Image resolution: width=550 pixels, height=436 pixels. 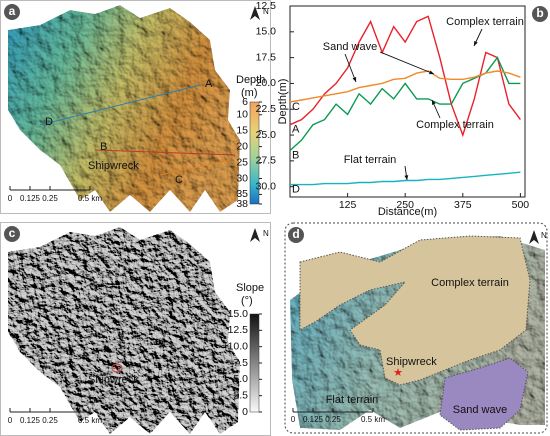 I want to click on x-tick-label: 125, so click(x=348, y=205).